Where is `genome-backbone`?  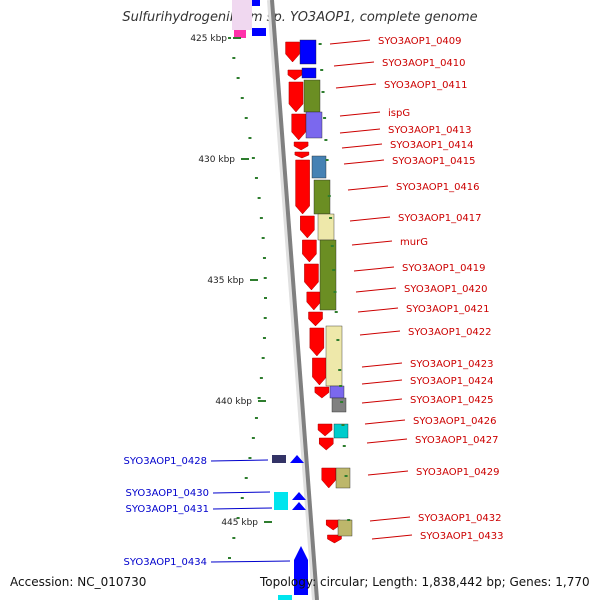
genome-backbone is located at coordinates (294, 300).